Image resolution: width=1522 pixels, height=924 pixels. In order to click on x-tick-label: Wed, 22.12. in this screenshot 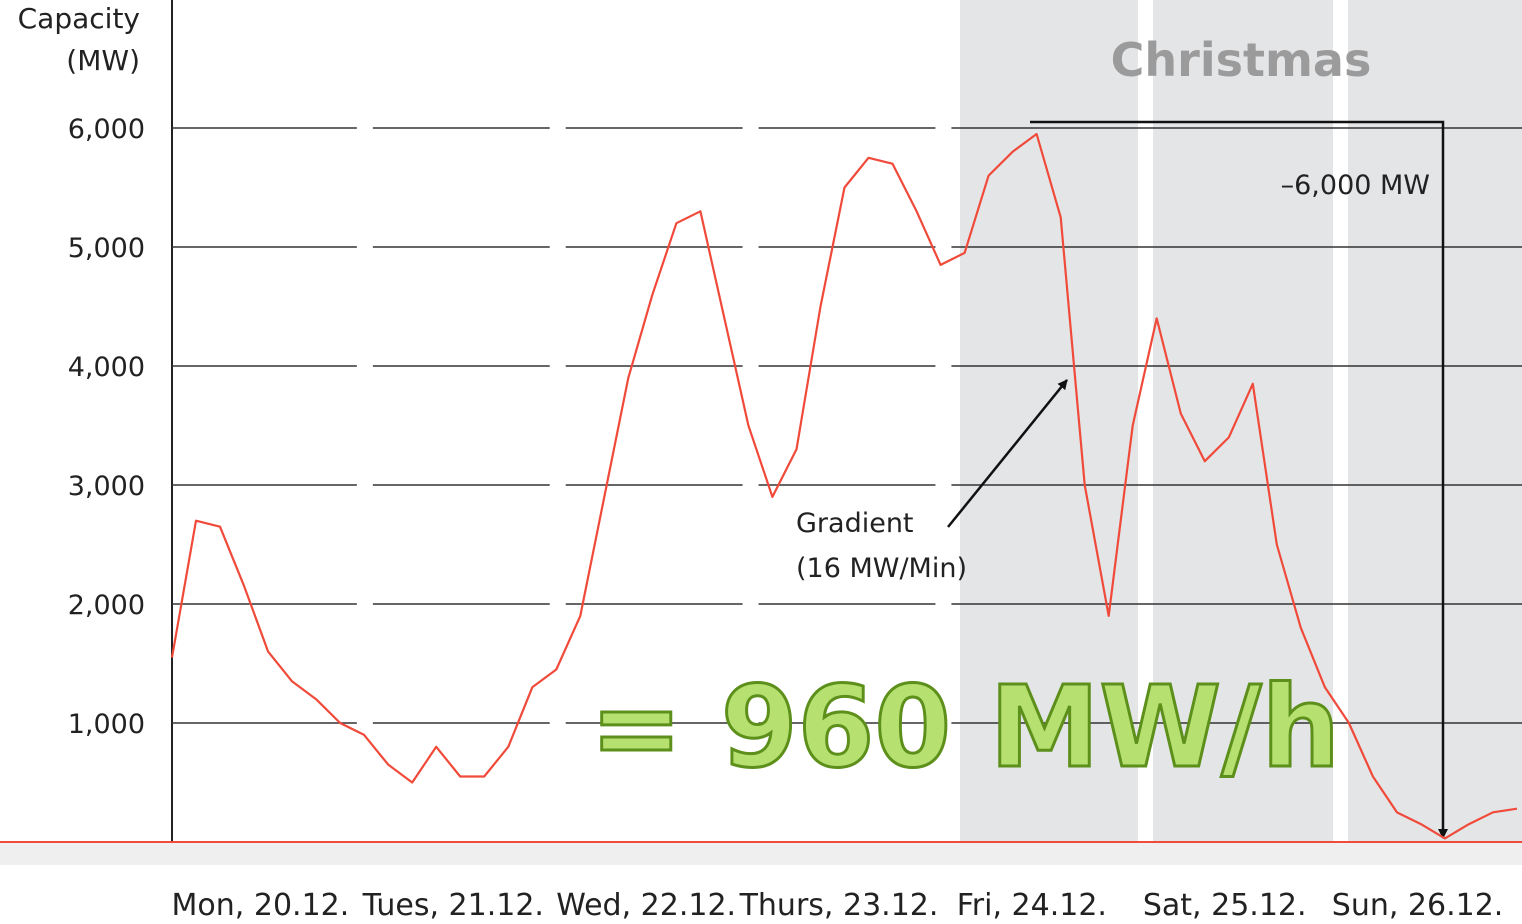, I will do `click(646, 905)`.